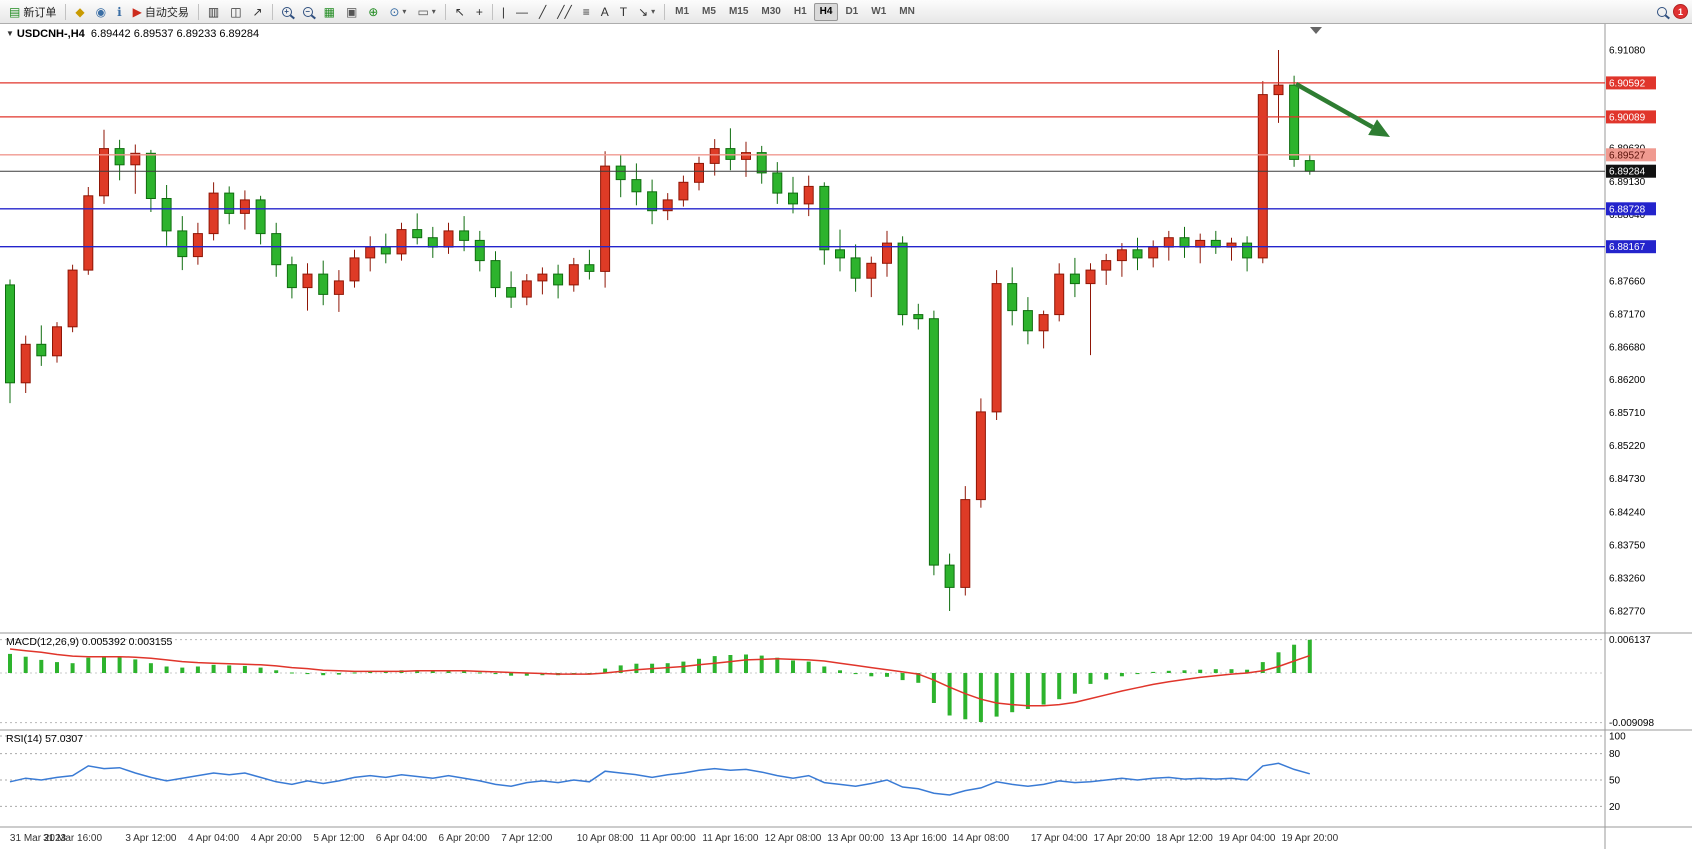 This screenshot has width=1692, height=849. I want to click on zoom-in-button: +, so click(287, 12).